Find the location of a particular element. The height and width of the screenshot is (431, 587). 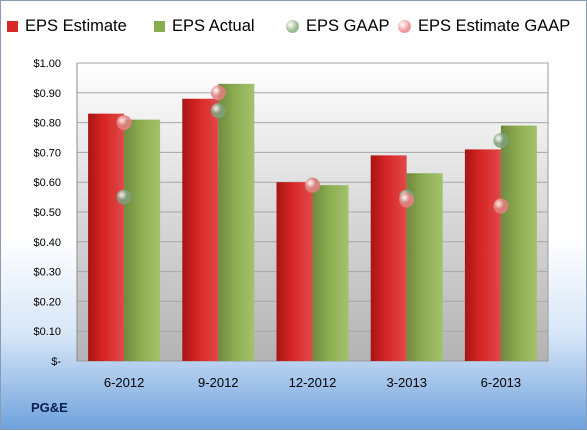

legend-label: EPS Actual is located at coordinates (213, 26).